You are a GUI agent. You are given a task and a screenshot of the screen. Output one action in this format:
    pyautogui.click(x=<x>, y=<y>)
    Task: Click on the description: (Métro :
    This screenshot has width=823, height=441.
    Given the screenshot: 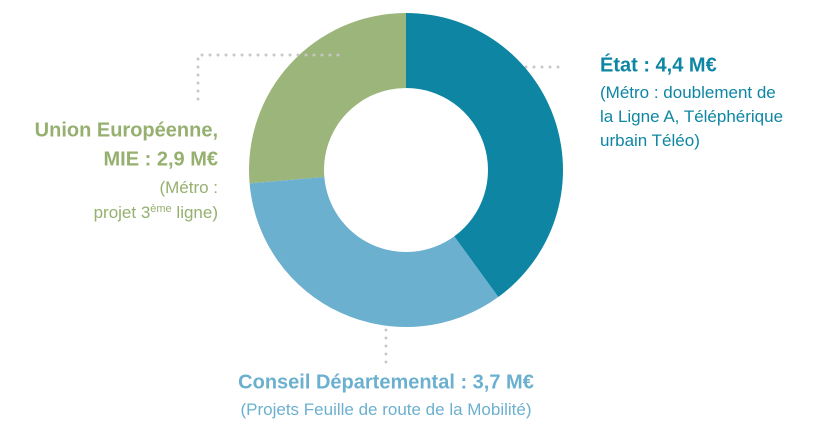 What is the action you would take?
    pyautogui.click(x=188, y=187)
    